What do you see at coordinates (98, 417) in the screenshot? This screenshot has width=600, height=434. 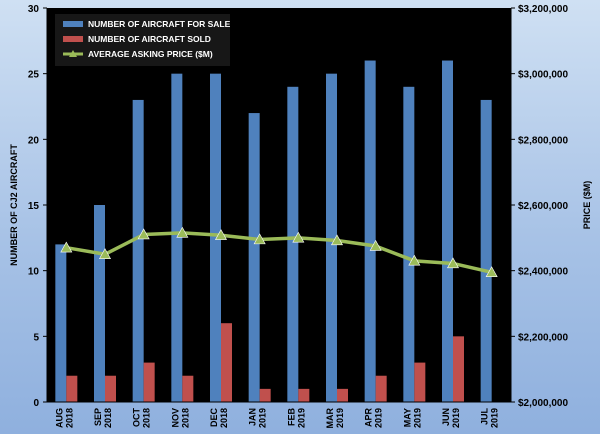 I see `x-tick-label: SEP` at bounding box center [98, 417].